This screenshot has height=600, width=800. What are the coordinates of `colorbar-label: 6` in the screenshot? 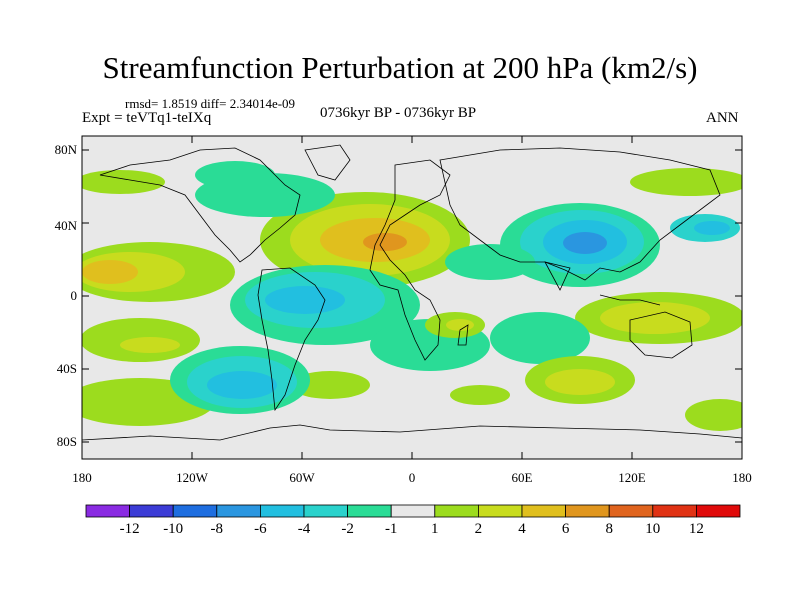 It's located at (566, 529).